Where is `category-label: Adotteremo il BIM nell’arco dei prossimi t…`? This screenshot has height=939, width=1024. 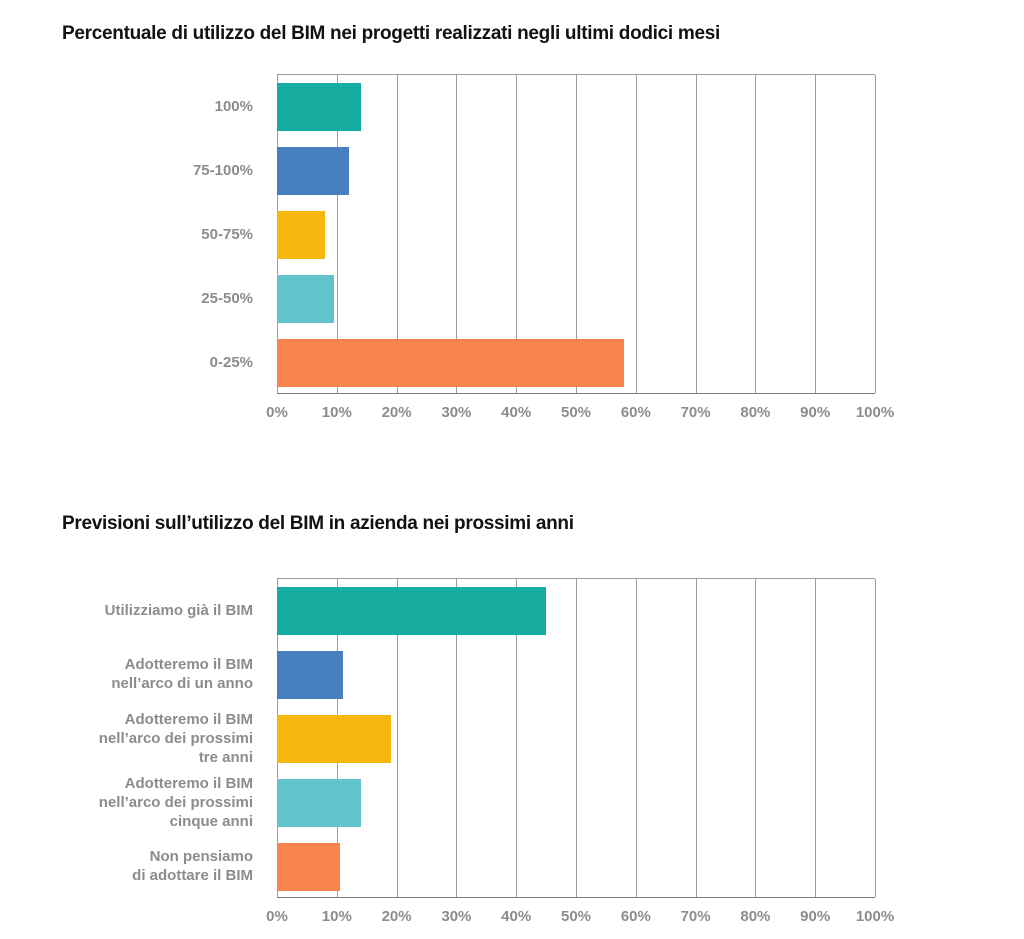
category-label: Adotteremo il BIM nell’arco dei prossimi t… is located at coordinates (175, 738).